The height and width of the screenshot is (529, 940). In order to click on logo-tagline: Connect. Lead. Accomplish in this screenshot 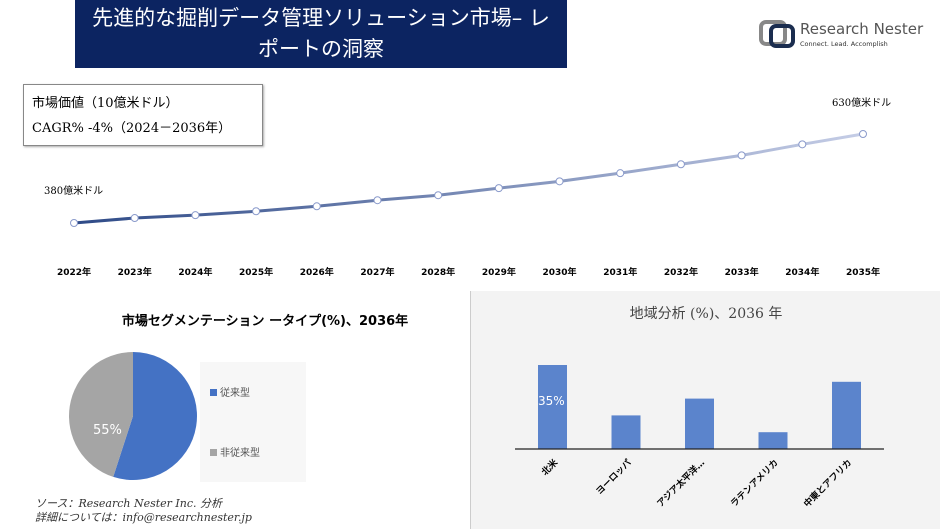, I will do `click(844, 44)`.